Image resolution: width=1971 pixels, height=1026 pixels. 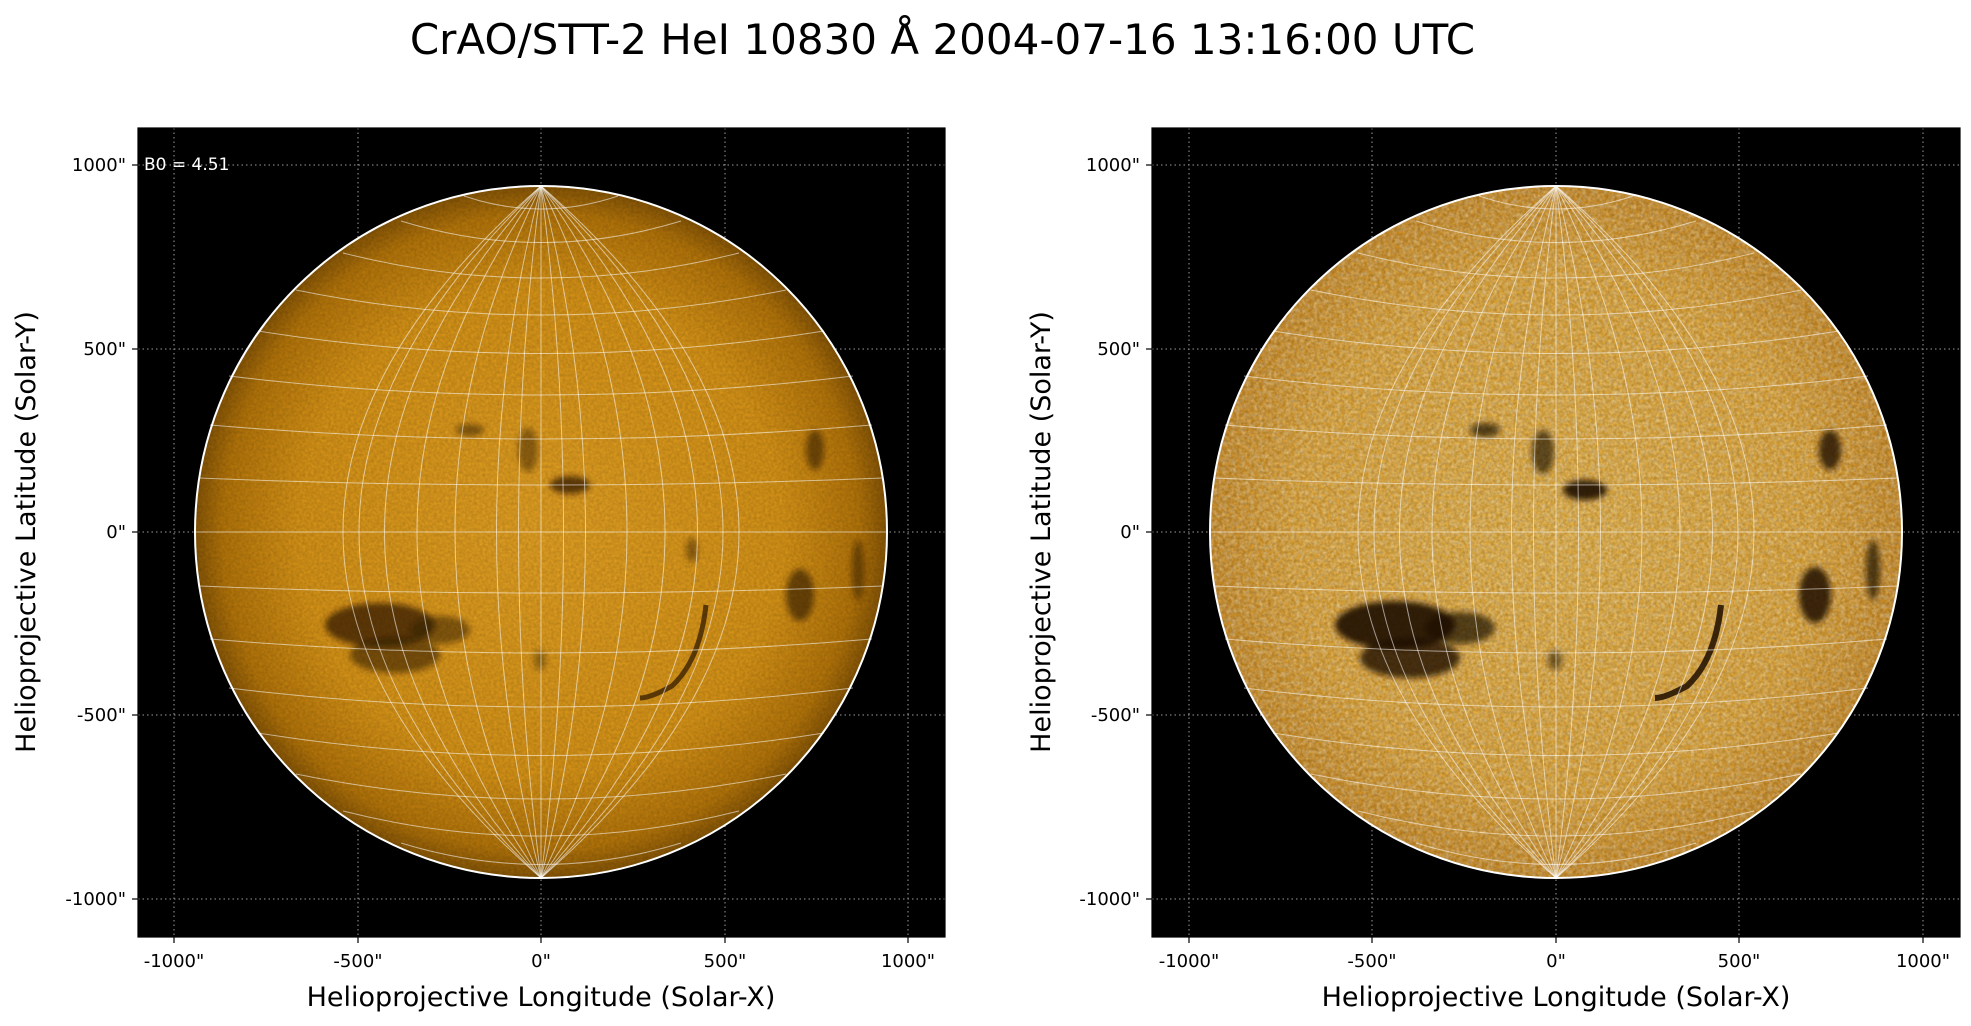 I want to click on right-ytick-label: 0", so click(x=1130, y=532).